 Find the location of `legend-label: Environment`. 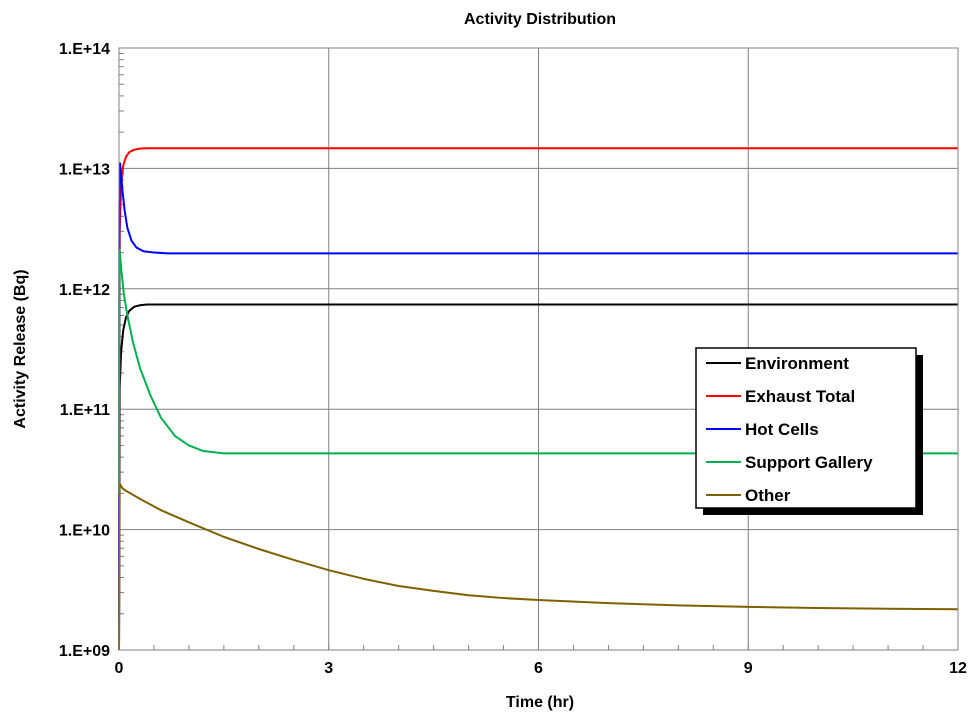

legend-label: Environment is located at coordinates (797, 363).